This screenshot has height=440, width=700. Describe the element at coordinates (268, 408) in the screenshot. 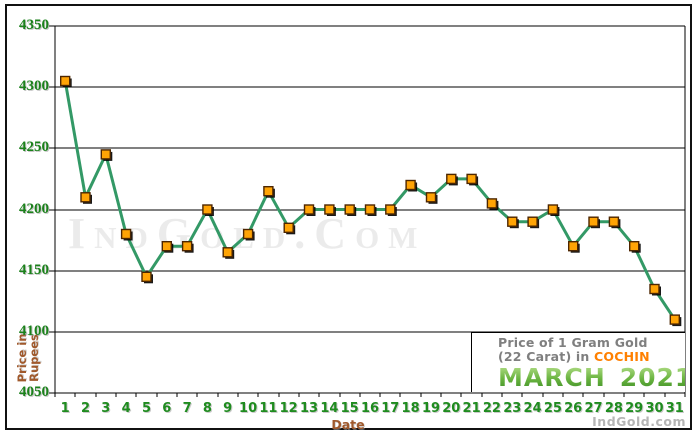

I see `x-axis-day-label: 11` at that location.